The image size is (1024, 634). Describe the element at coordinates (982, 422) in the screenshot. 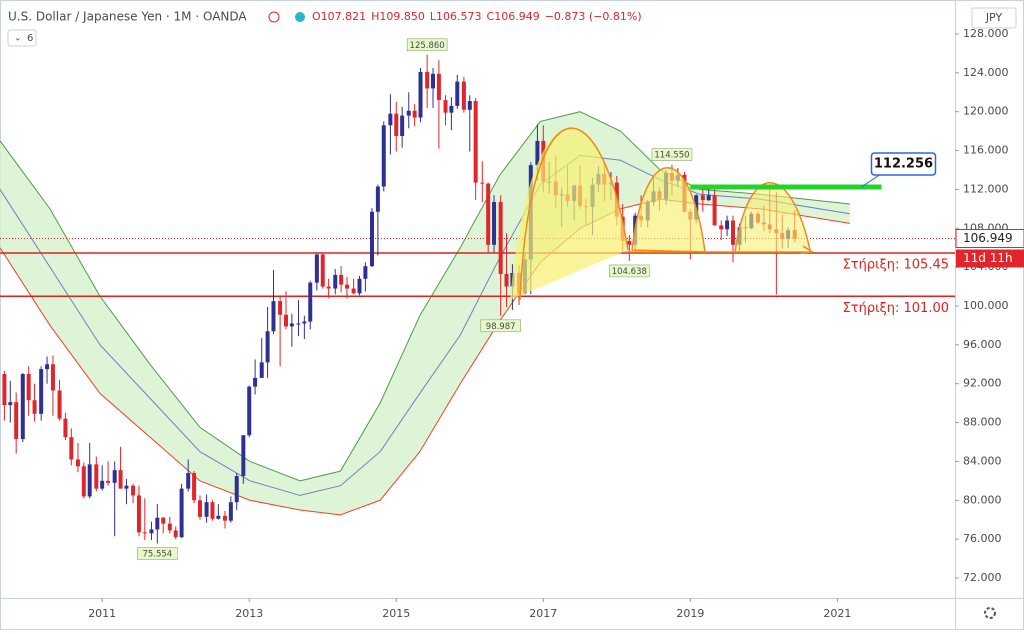

I see `y-tick-label: 88.000` at that location.